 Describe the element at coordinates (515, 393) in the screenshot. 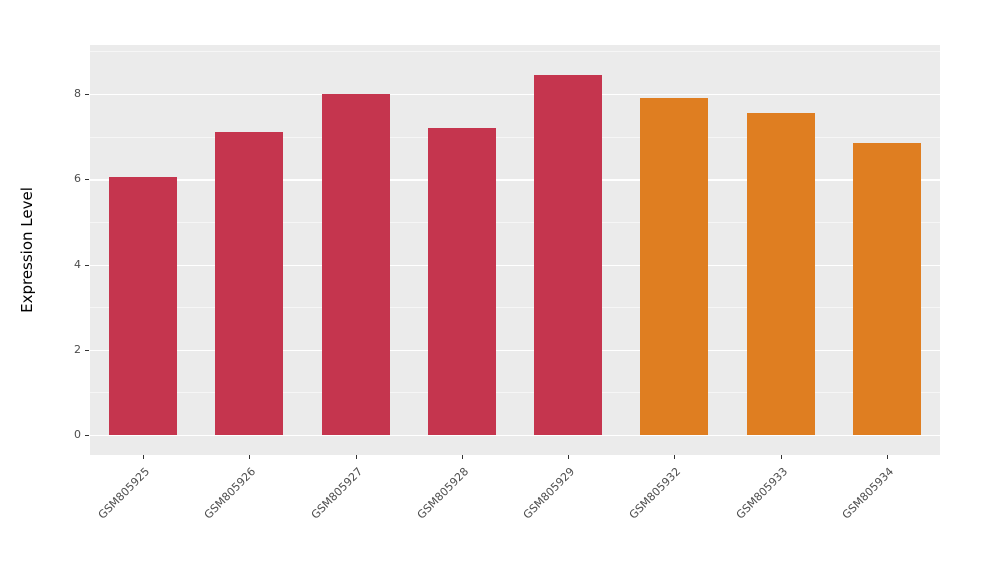

I see `minor-gridline-y1` at that location.